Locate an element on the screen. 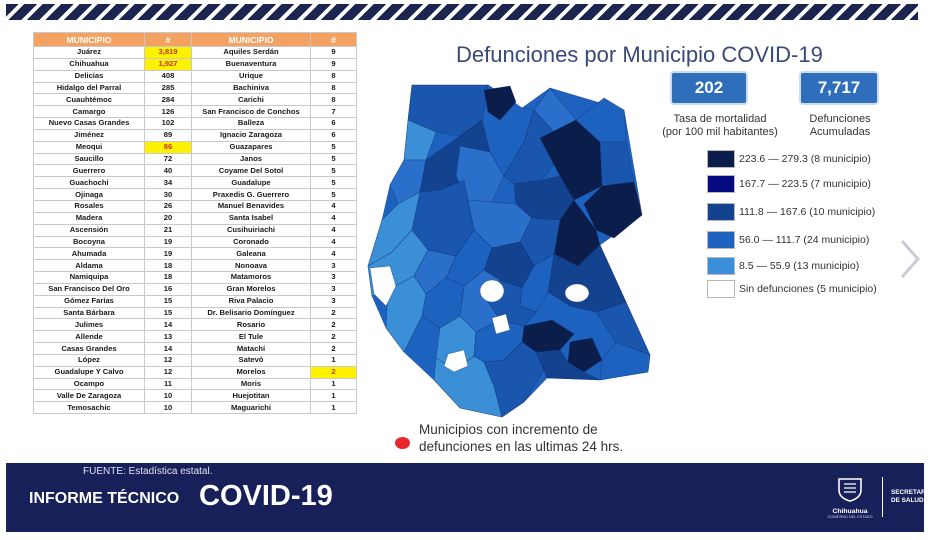 The width and height of the screenshot is (946, 540). count-cell: 13 is located at coordinates (168, 337).